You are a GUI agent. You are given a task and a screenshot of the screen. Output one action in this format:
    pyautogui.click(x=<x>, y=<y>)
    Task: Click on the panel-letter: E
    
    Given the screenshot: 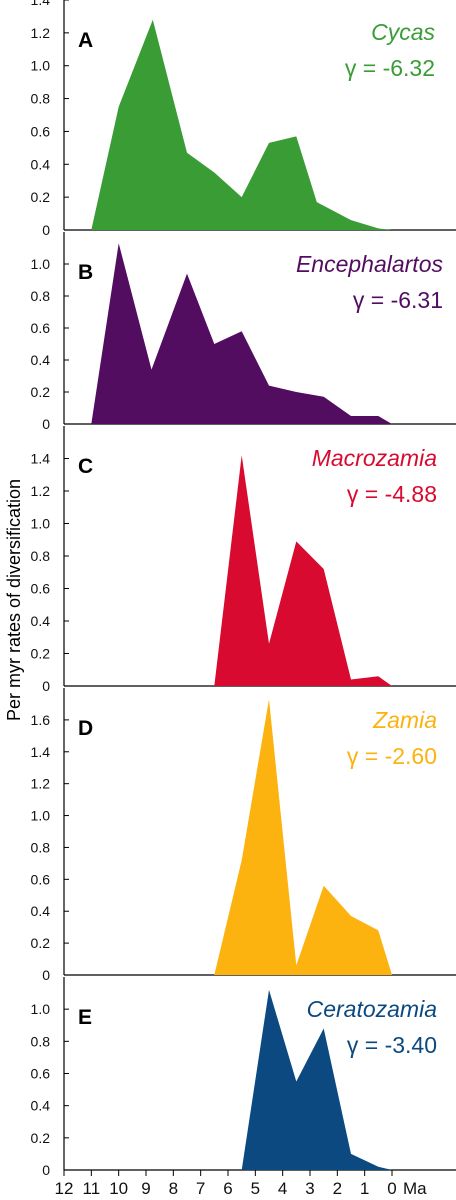 What is the action you would take?
    pyautogui.click(x=85, y=1017)
    